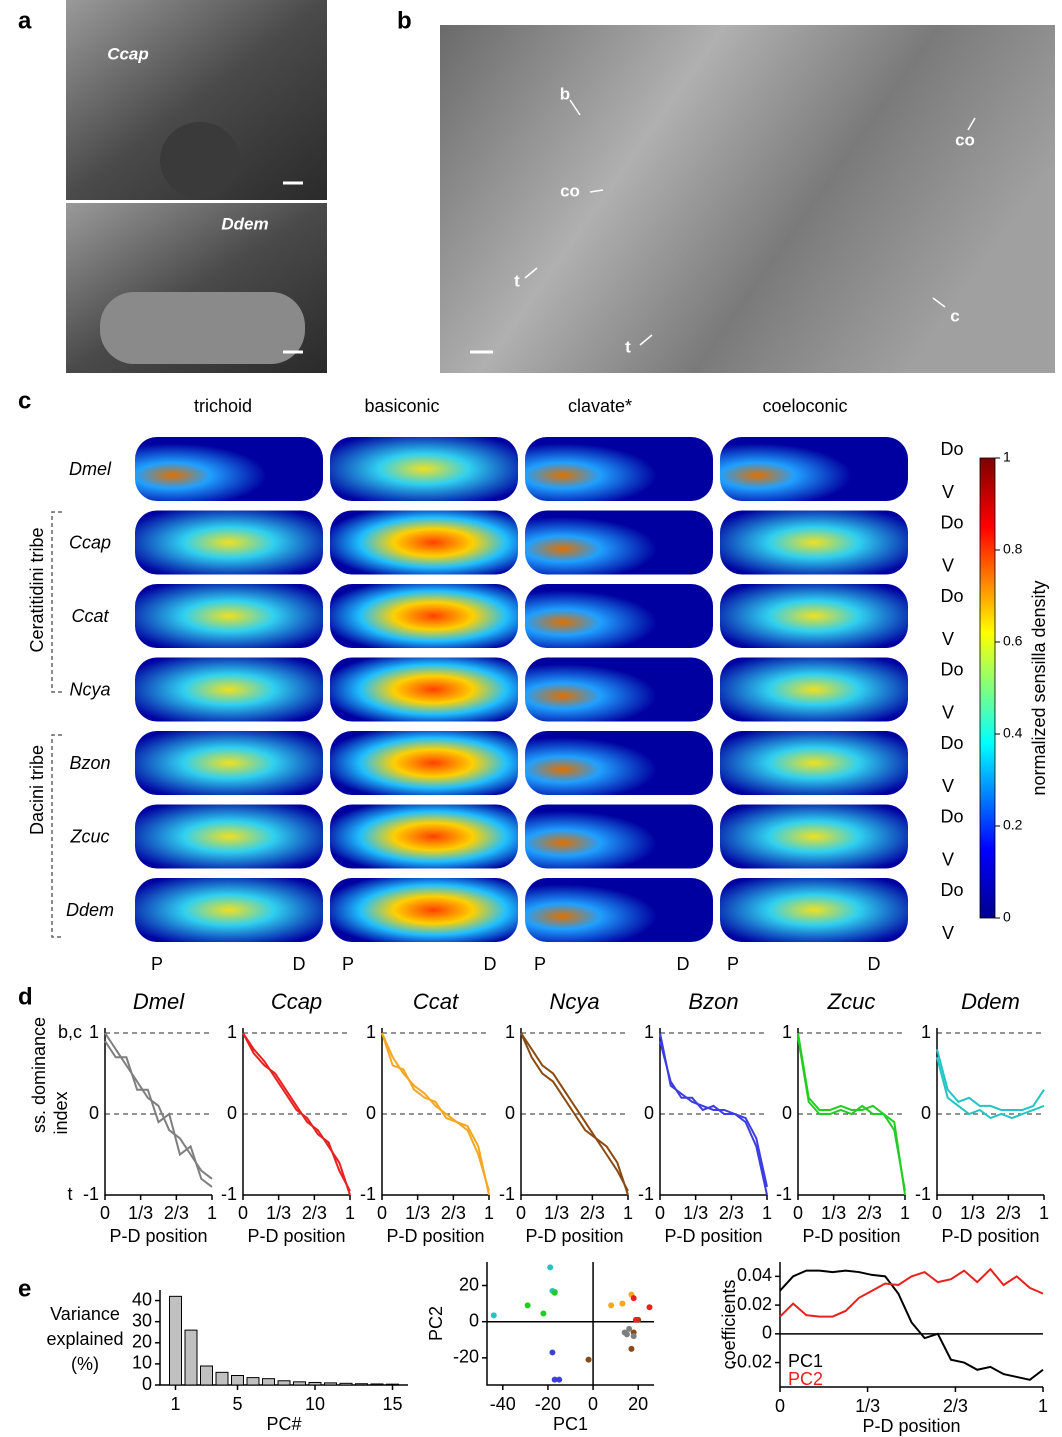  What do you see at coordinates (90, 616) in the screenshot?
I see `label: Ccat` at bounding box center [90, 616].